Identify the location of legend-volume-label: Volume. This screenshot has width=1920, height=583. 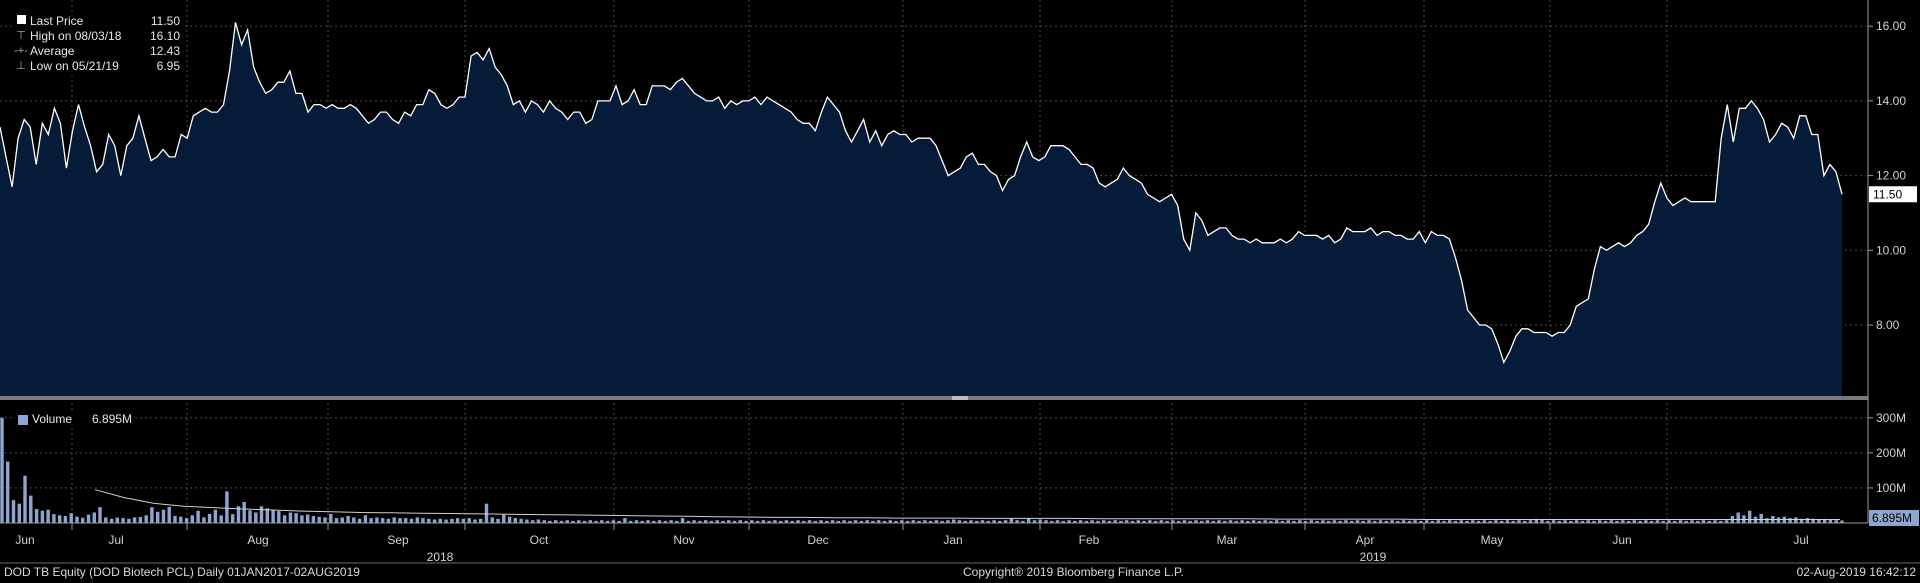
(52, 419).